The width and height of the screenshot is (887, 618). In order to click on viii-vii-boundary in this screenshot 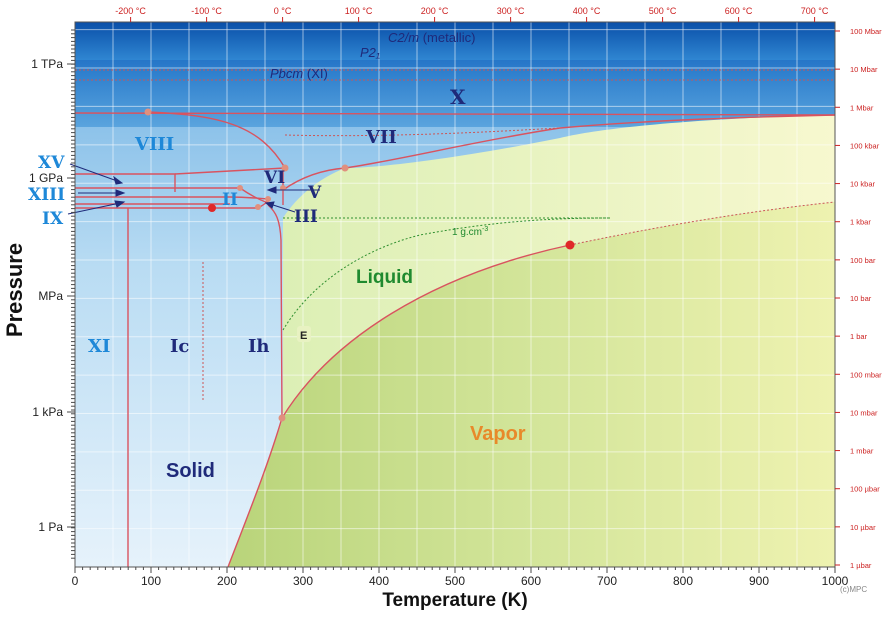, I will do `click(230, 171)`.